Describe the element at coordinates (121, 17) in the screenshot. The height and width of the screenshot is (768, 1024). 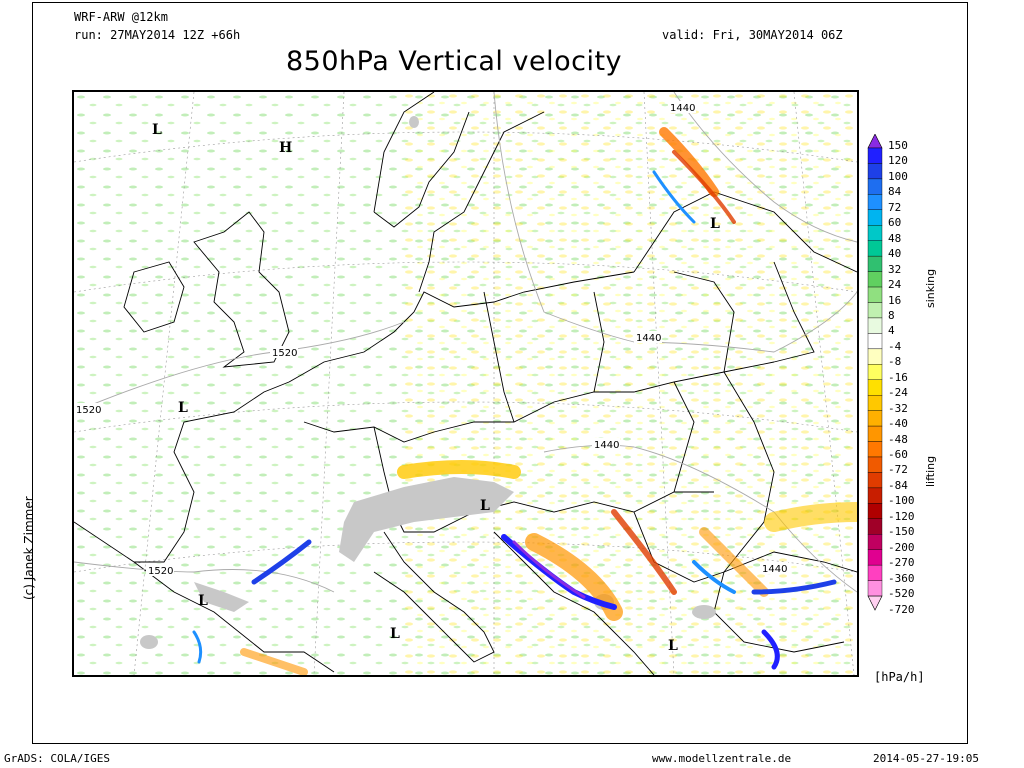
I see `model-label: WRF-ARW @12km` at that location.